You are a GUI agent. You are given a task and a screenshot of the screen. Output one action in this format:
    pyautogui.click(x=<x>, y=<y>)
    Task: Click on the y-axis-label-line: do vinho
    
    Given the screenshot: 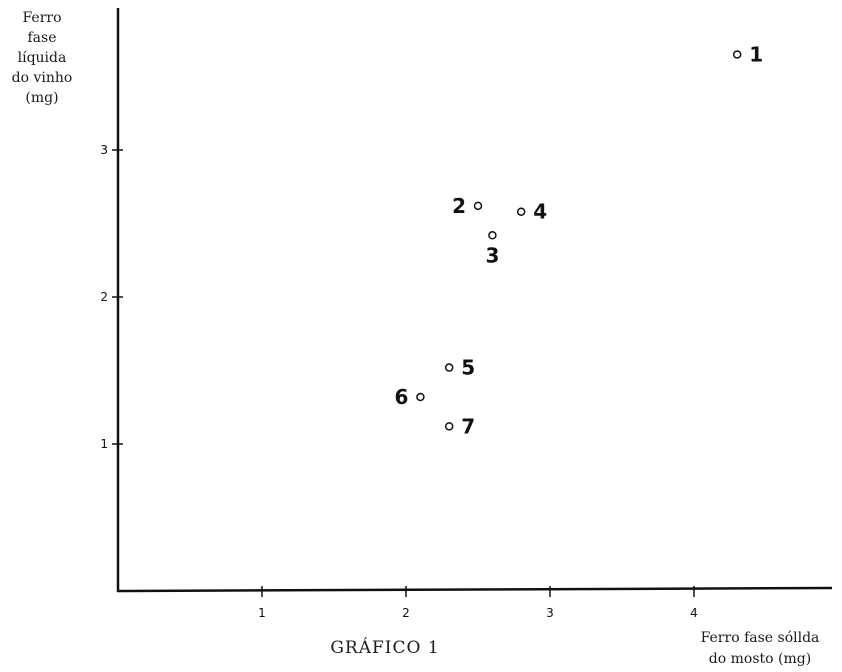 What is the action you would take?
    pyautogui.click(x=42, y=78)
    